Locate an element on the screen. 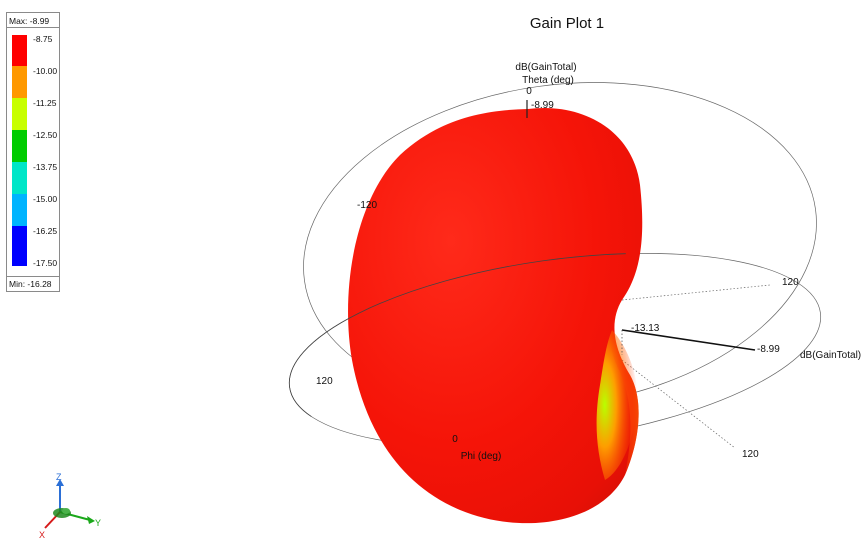 The width and height of the screenshot is (863, 542). gain-pattern-rim is located at coordinates (624, 387).